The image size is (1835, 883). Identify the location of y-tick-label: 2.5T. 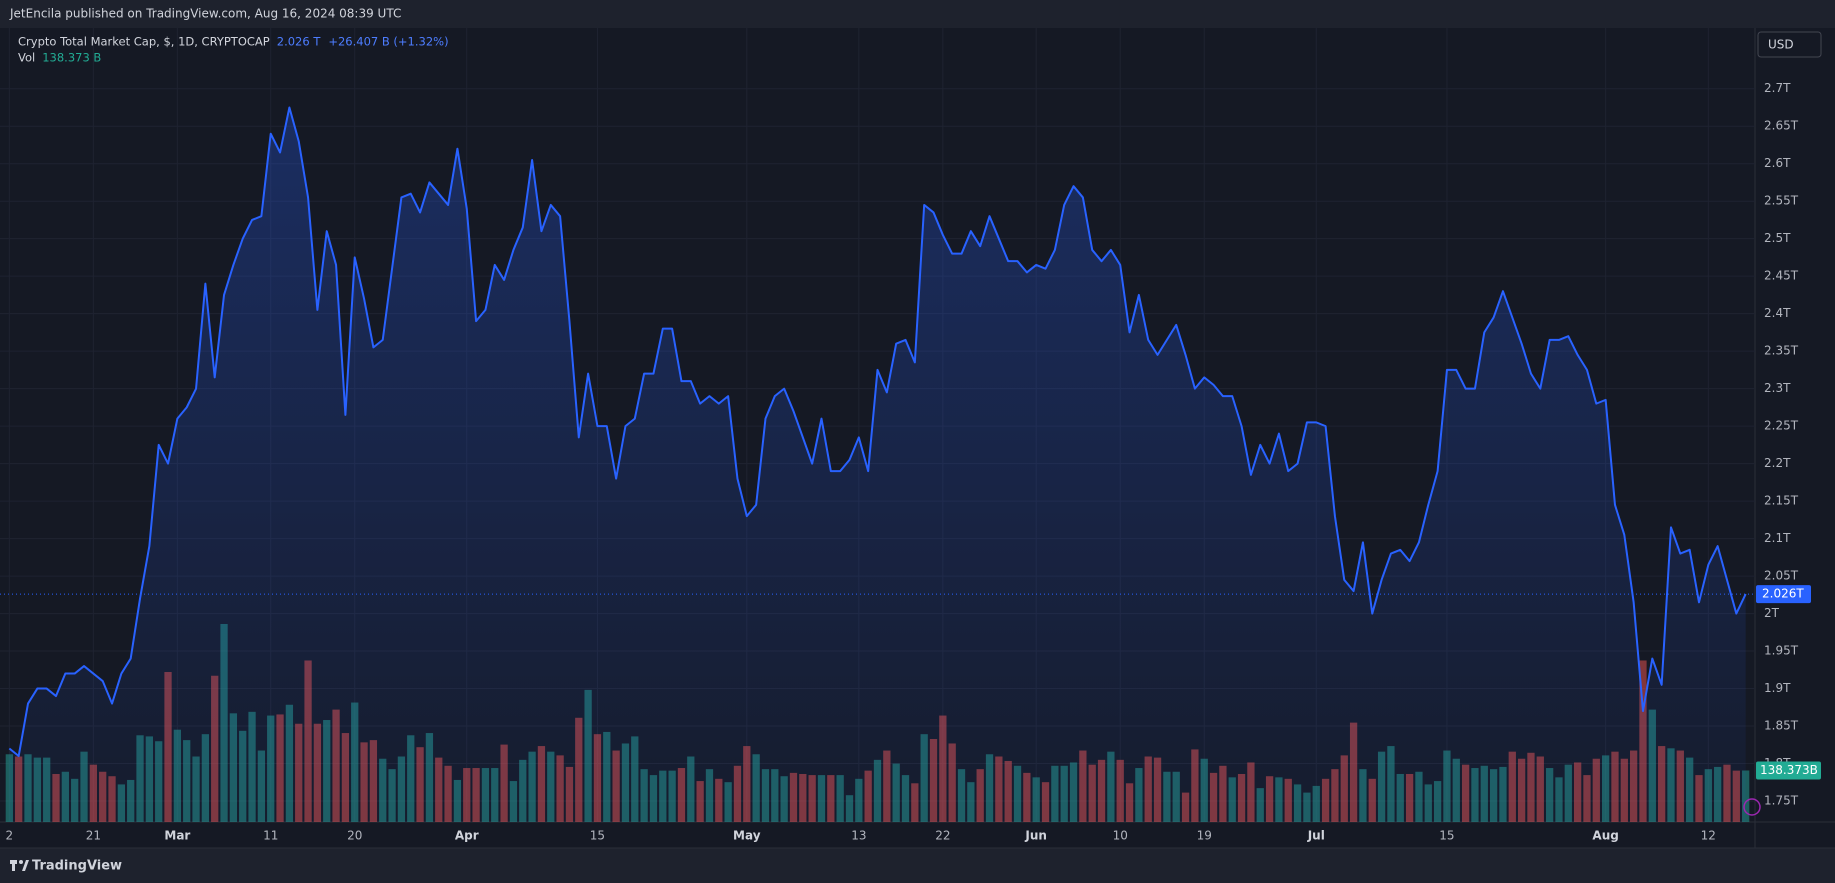
(1777, 238).